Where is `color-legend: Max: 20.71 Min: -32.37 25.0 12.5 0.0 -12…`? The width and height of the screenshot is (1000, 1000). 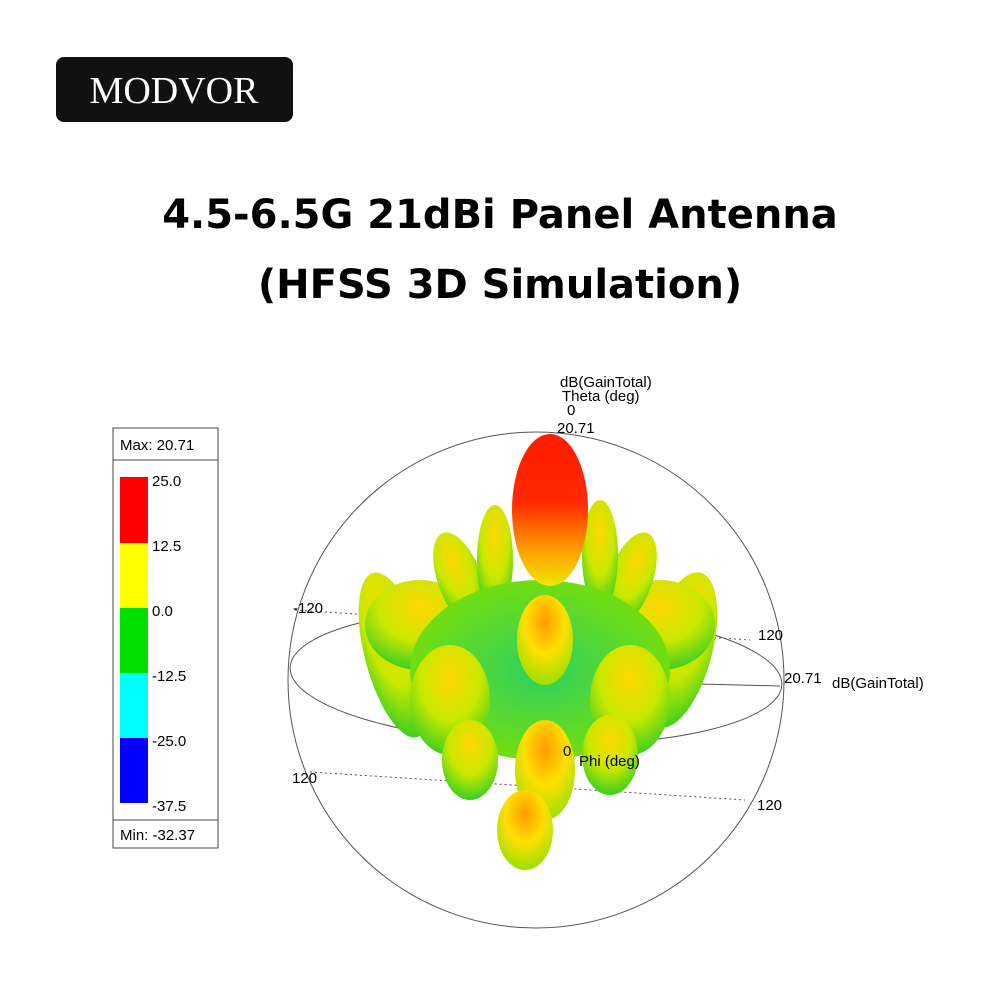
color-legend: Max: 20.71 Min: -32.37 25.0 12.5 0.0 -12… is located at coordinates (165, 638).